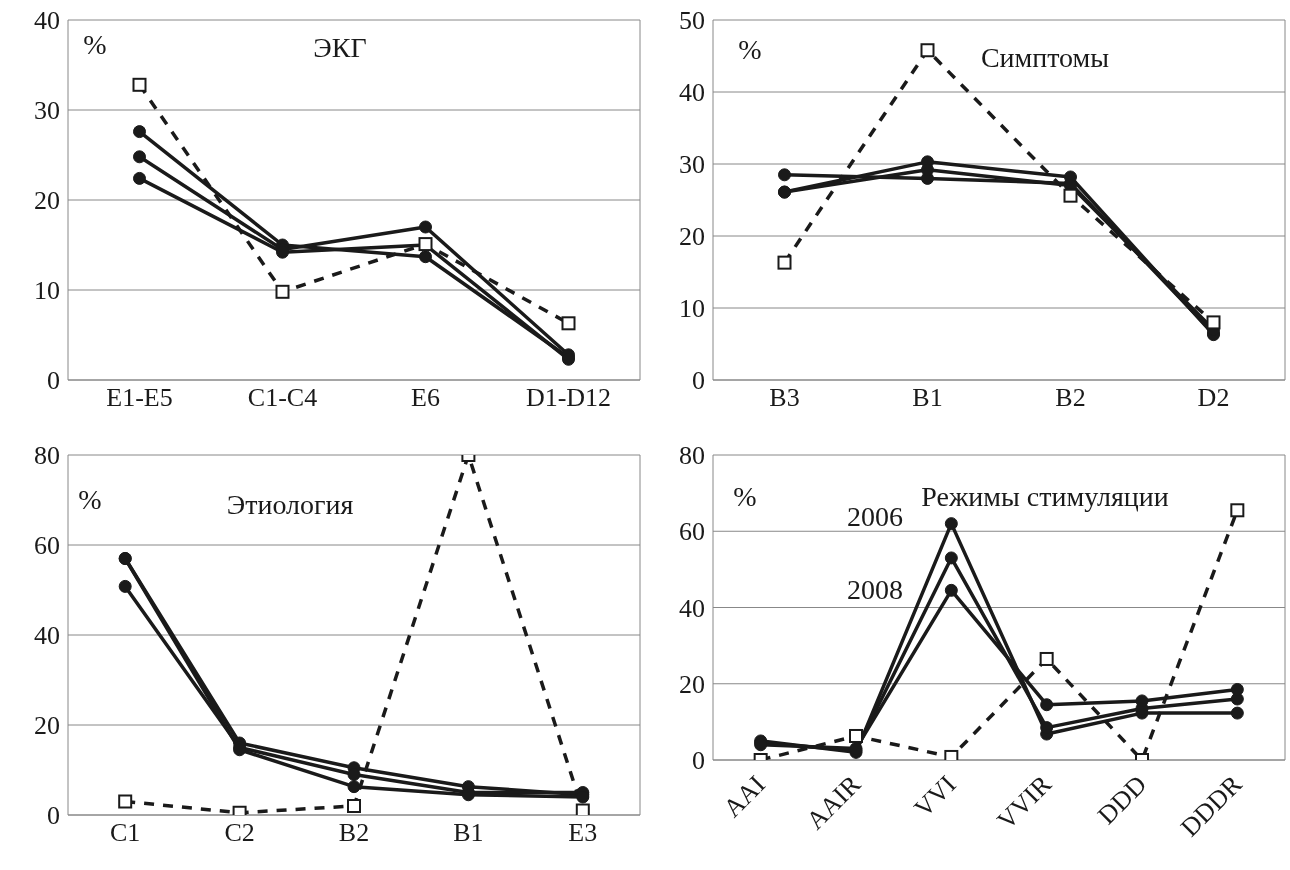 This screenshot has height=870, width=1290. What do you see at coordinates (875, 517) in the screenshot?
I see `annotation: 2006` at bounding box center [875, 517].